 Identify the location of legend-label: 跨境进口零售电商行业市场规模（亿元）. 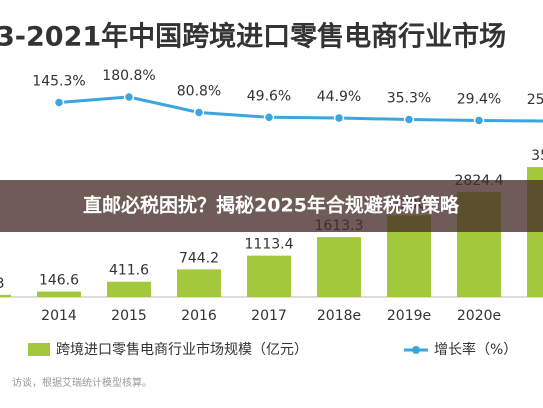
(182, 349).